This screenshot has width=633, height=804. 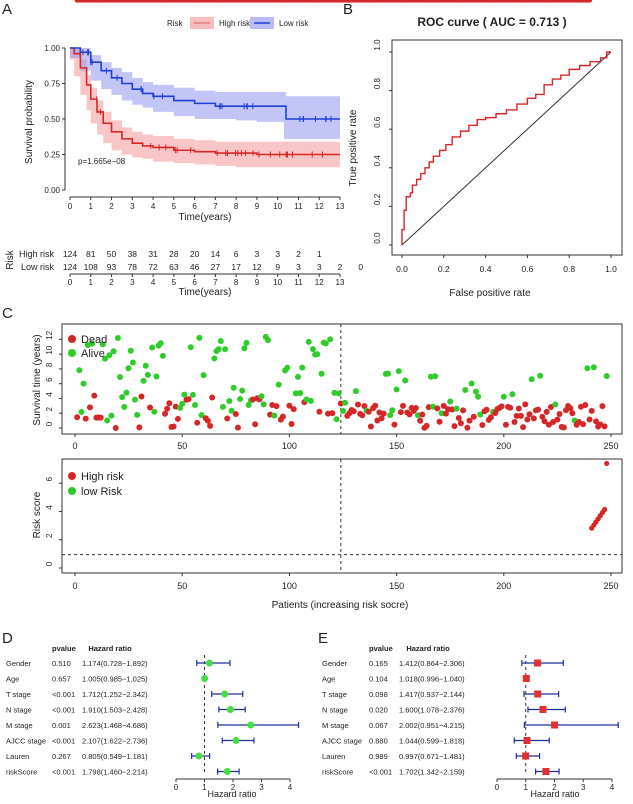 I want to click on risk-table-cell: 2, so click(x=298, y=254).